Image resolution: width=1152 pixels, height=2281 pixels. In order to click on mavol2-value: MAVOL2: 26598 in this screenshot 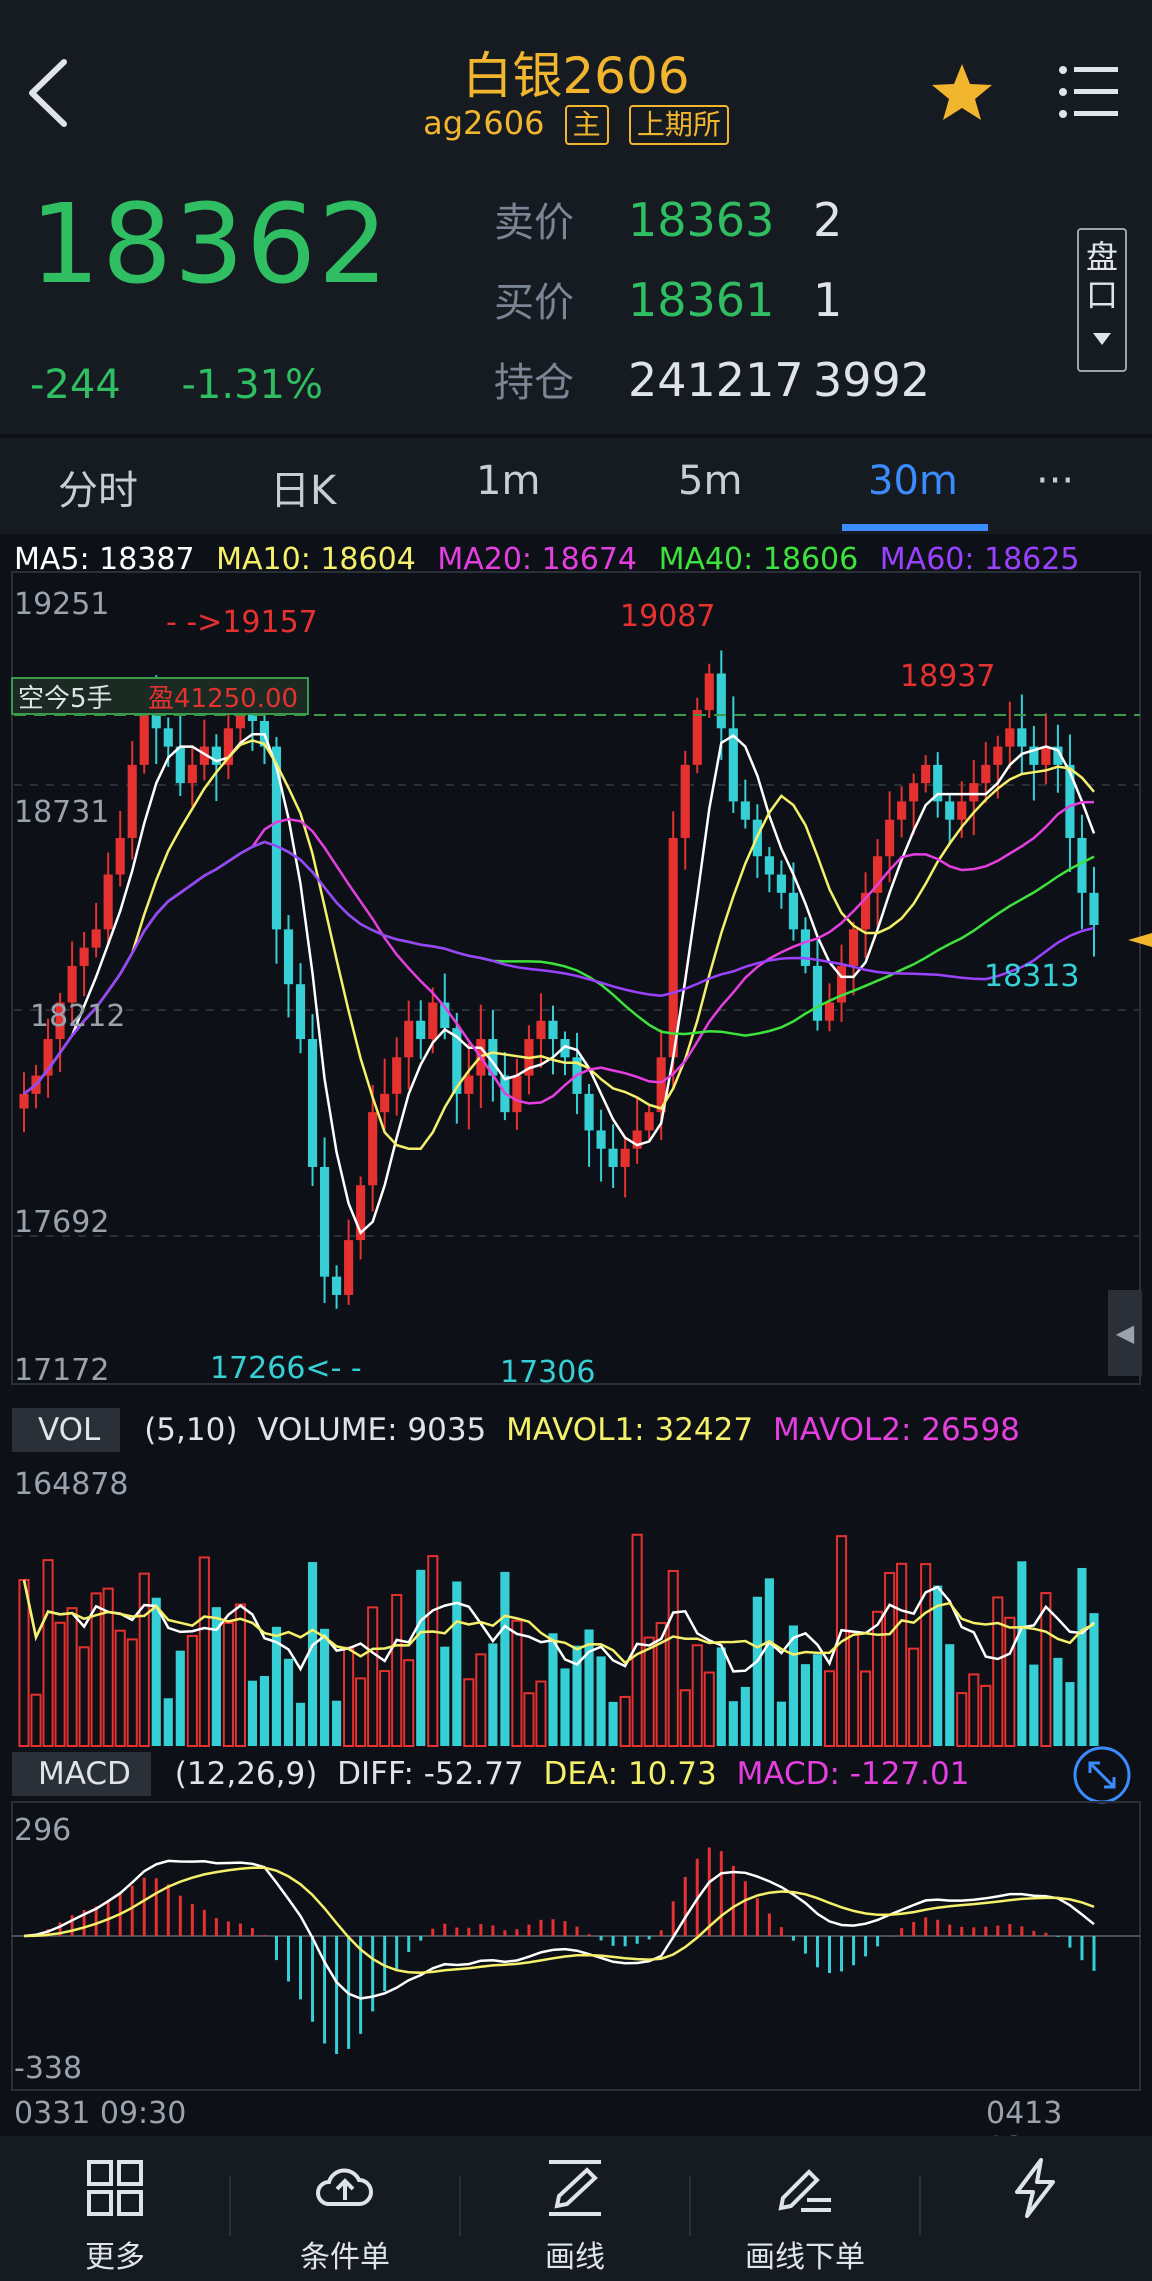, I will do `click(896, 1430)`.